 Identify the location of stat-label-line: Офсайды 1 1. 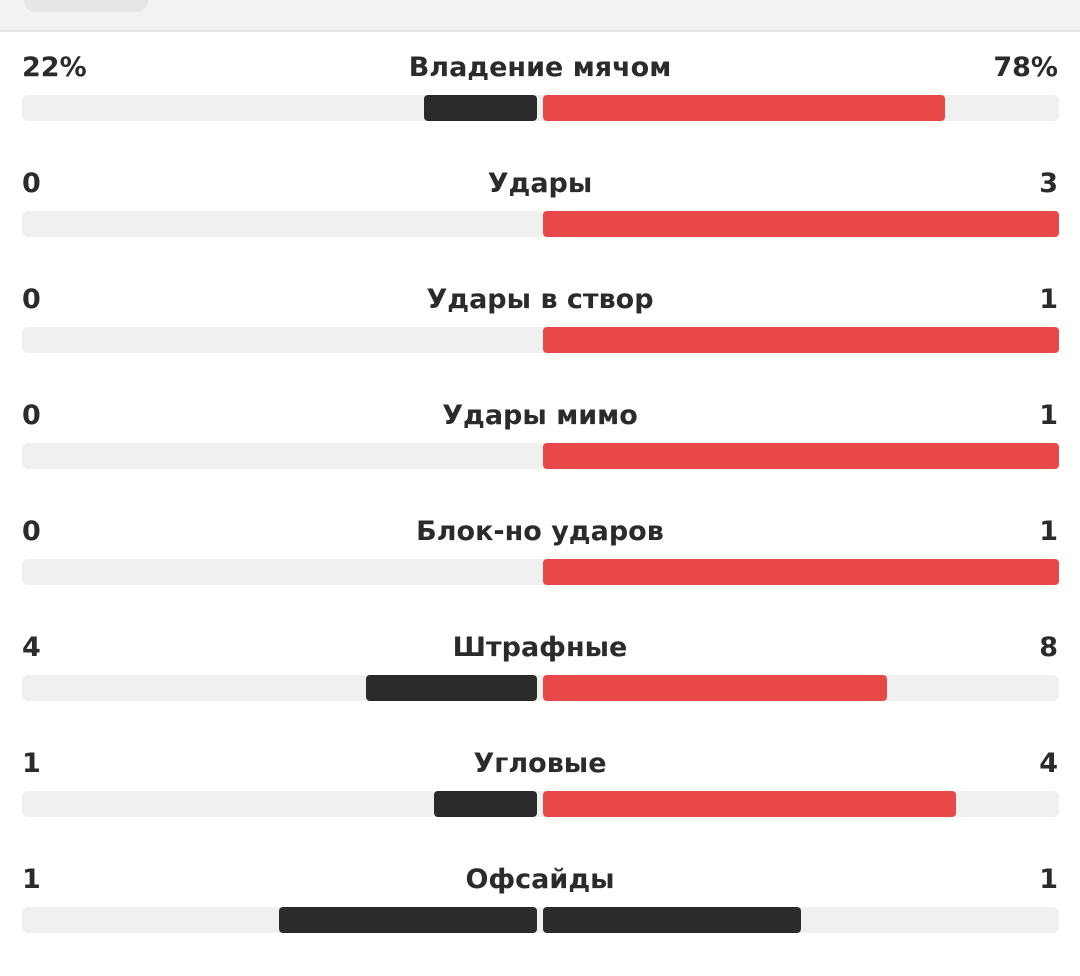
(540, 880).